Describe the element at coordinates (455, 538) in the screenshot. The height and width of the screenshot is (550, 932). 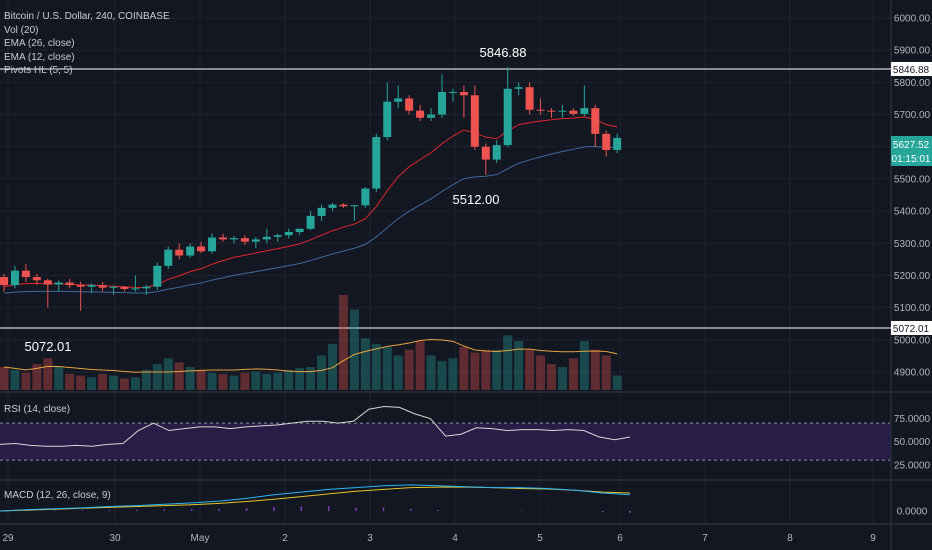
I see `time-tick-label: 4` at that location.